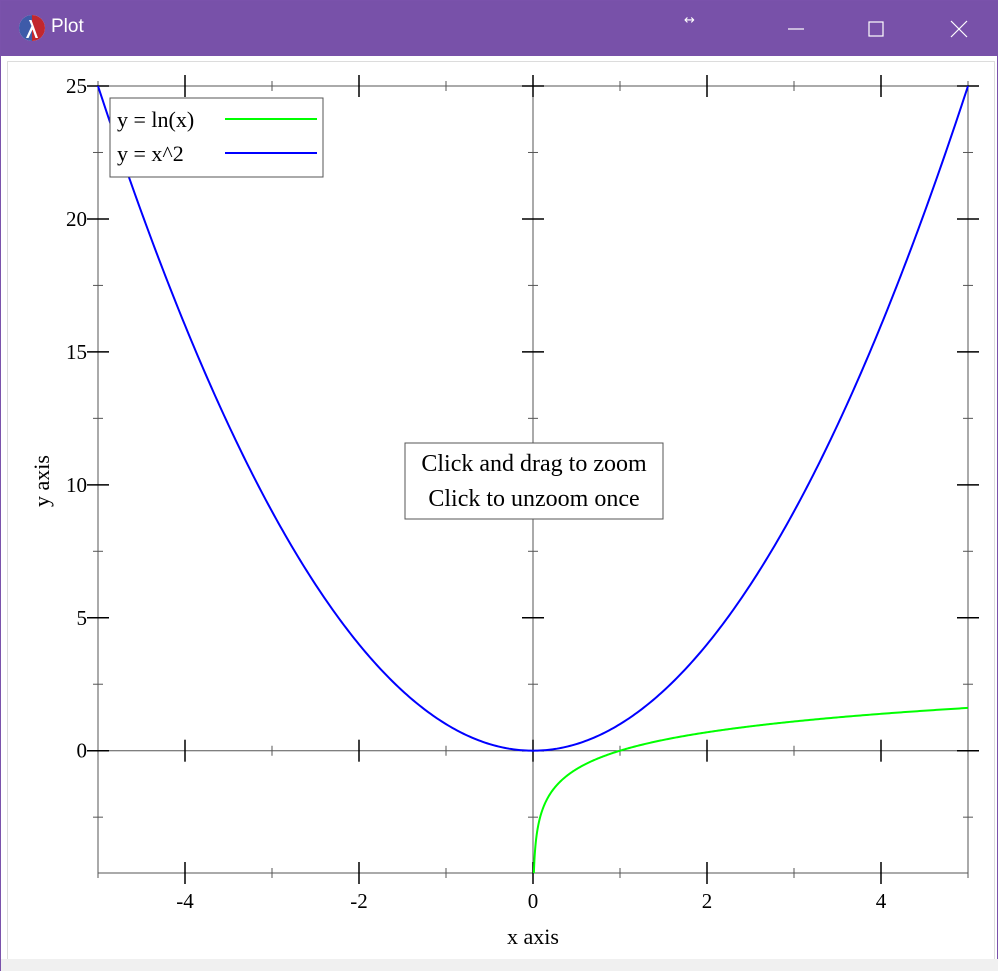  What do you see at coordinates (41, 481) in the screenshot?
I see `y-axis-label: y axis` at bounding box center [41, 481].